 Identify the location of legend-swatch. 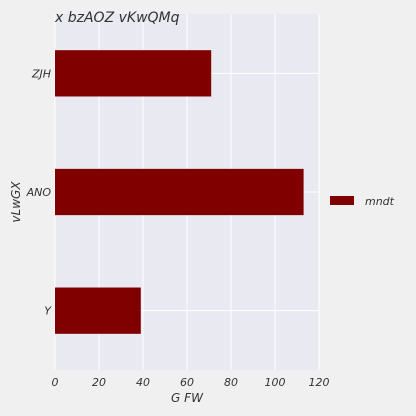
(342, 200).